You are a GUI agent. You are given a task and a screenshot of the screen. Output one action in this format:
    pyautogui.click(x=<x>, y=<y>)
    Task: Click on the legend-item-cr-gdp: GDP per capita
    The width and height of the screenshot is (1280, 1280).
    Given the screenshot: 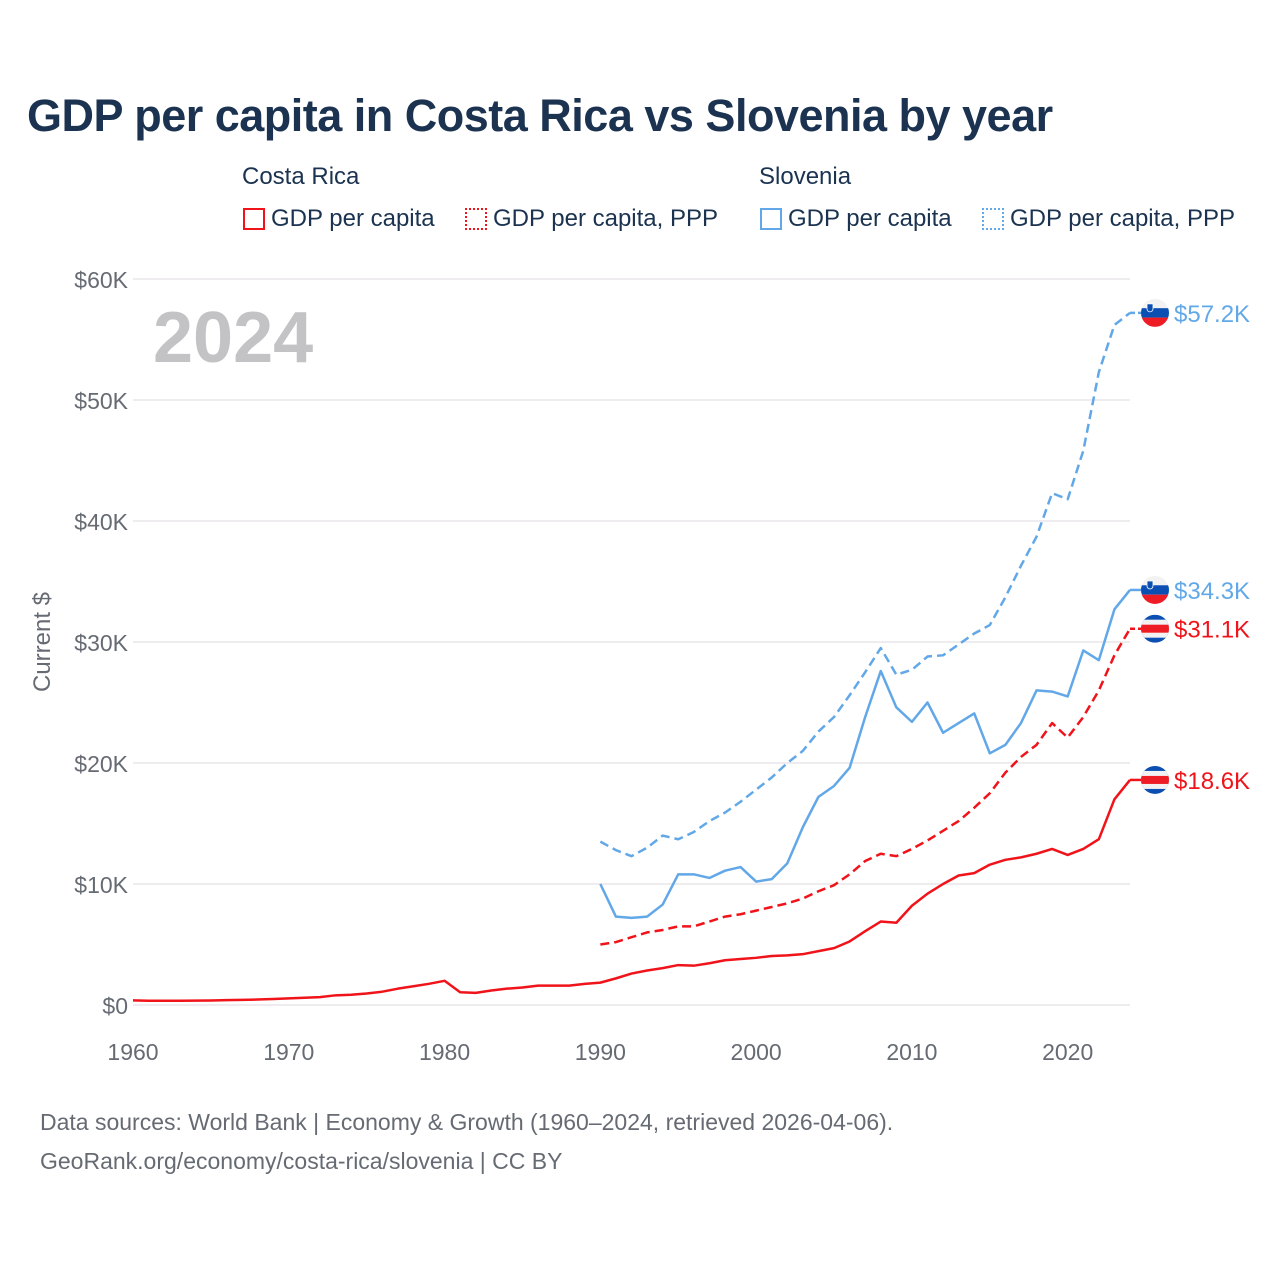 What is the action you would take?
    pyautogui.click(x=339, y=219)
    